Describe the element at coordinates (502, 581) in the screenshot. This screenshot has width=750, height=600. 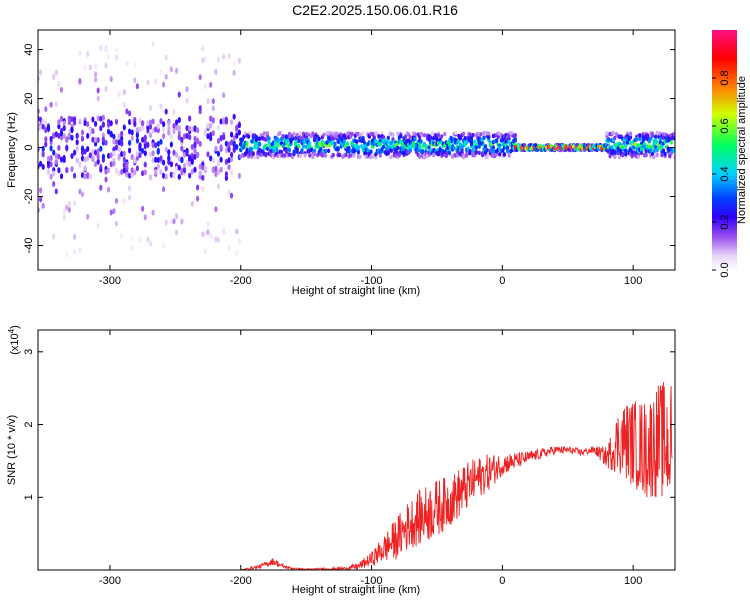
I see `x-tick-label: 0` at that location.